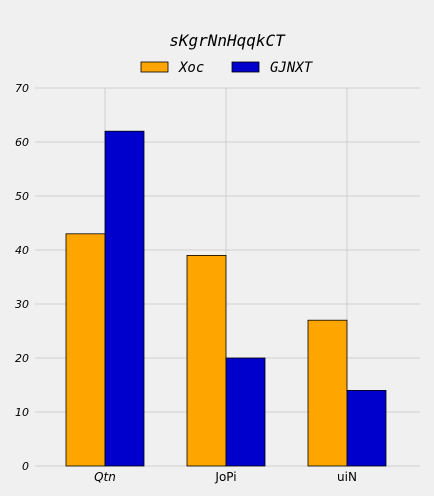 This screenshot has height=496, width=434. I want to click on bar-Xoc-JoPi, so click(206, 360).